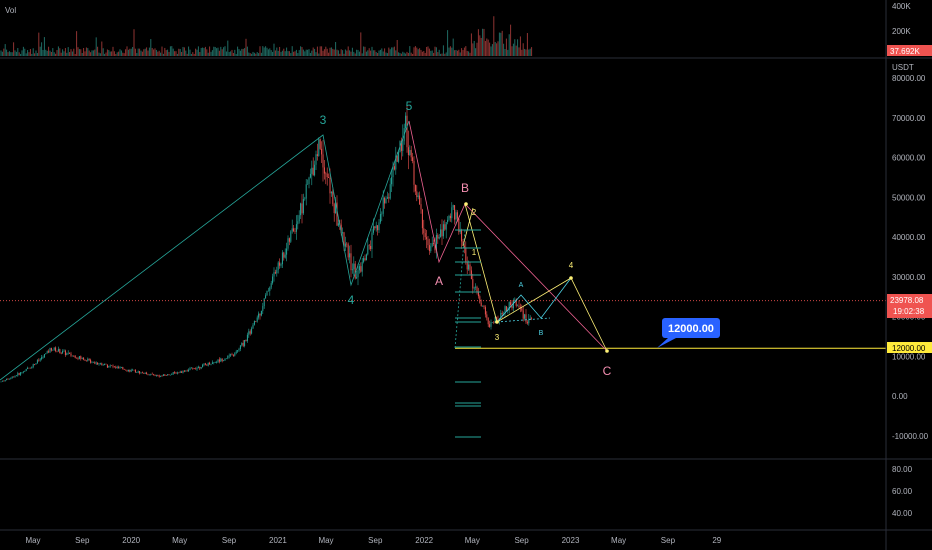 The width and height of the screenshot is (932, 550). What do you see at coordinates (691, 328) in the screenshot?
I see `target-callout` at bounding box center [691, 328].